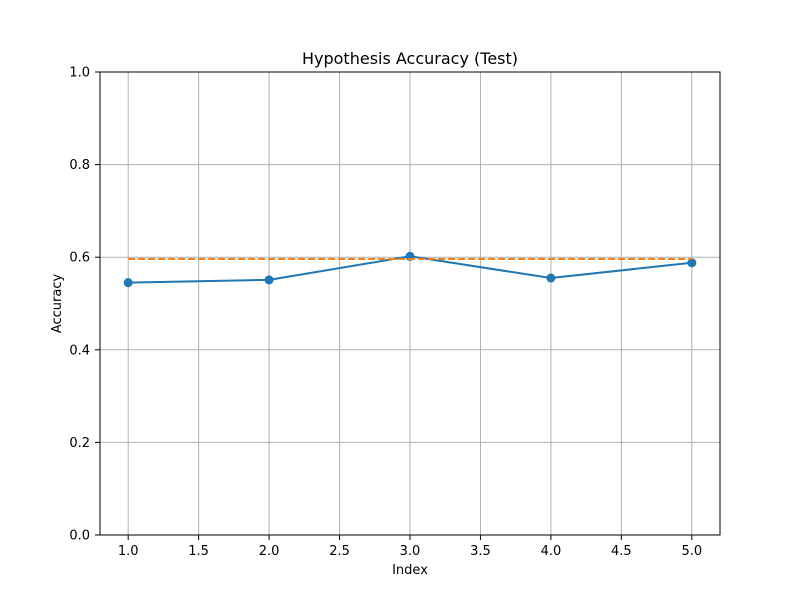 The height and width of the screenshot is (604, 800). I want to click on y-tick-label-3: 0.6, so click(79, 258).